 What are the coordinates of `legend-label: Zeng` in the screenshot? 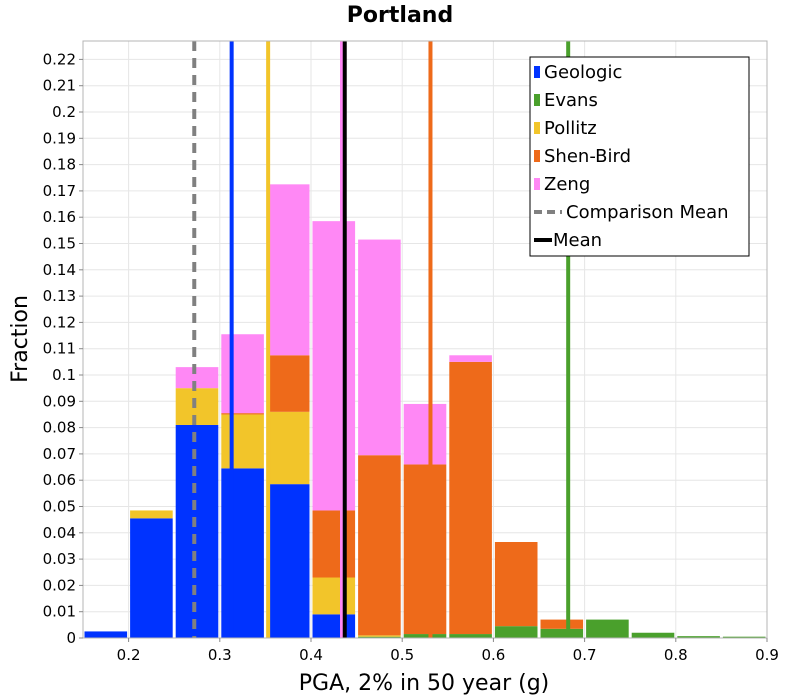 It's located at (567, 184).